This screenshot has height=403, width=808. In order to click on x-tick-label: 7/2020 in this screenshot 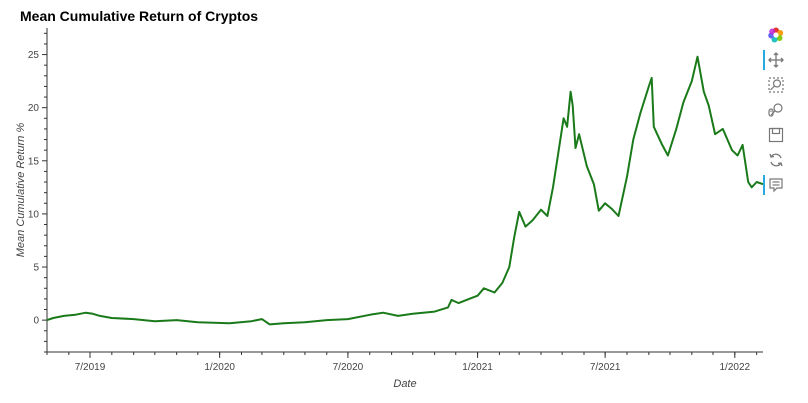, I will do `click(348, 367)`.